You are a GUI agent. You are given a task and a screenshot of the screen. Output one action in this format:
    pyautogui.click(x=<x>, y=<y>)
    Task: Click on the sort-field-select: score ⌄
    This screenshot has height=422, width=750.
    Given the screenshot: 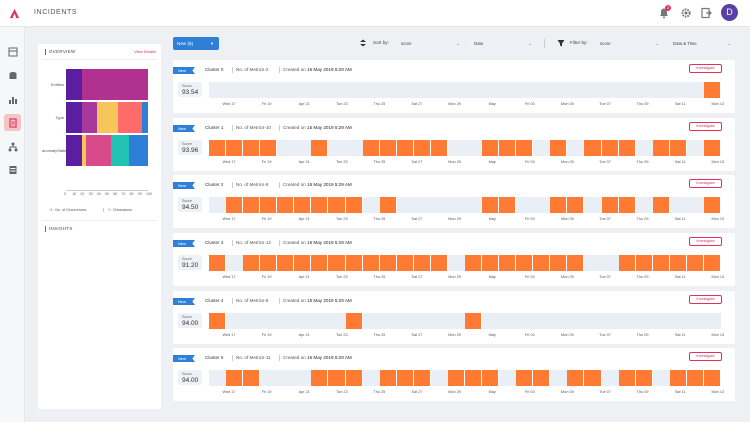 What is the action you would take?
    pyautogui.click(x=430, y=43)
    